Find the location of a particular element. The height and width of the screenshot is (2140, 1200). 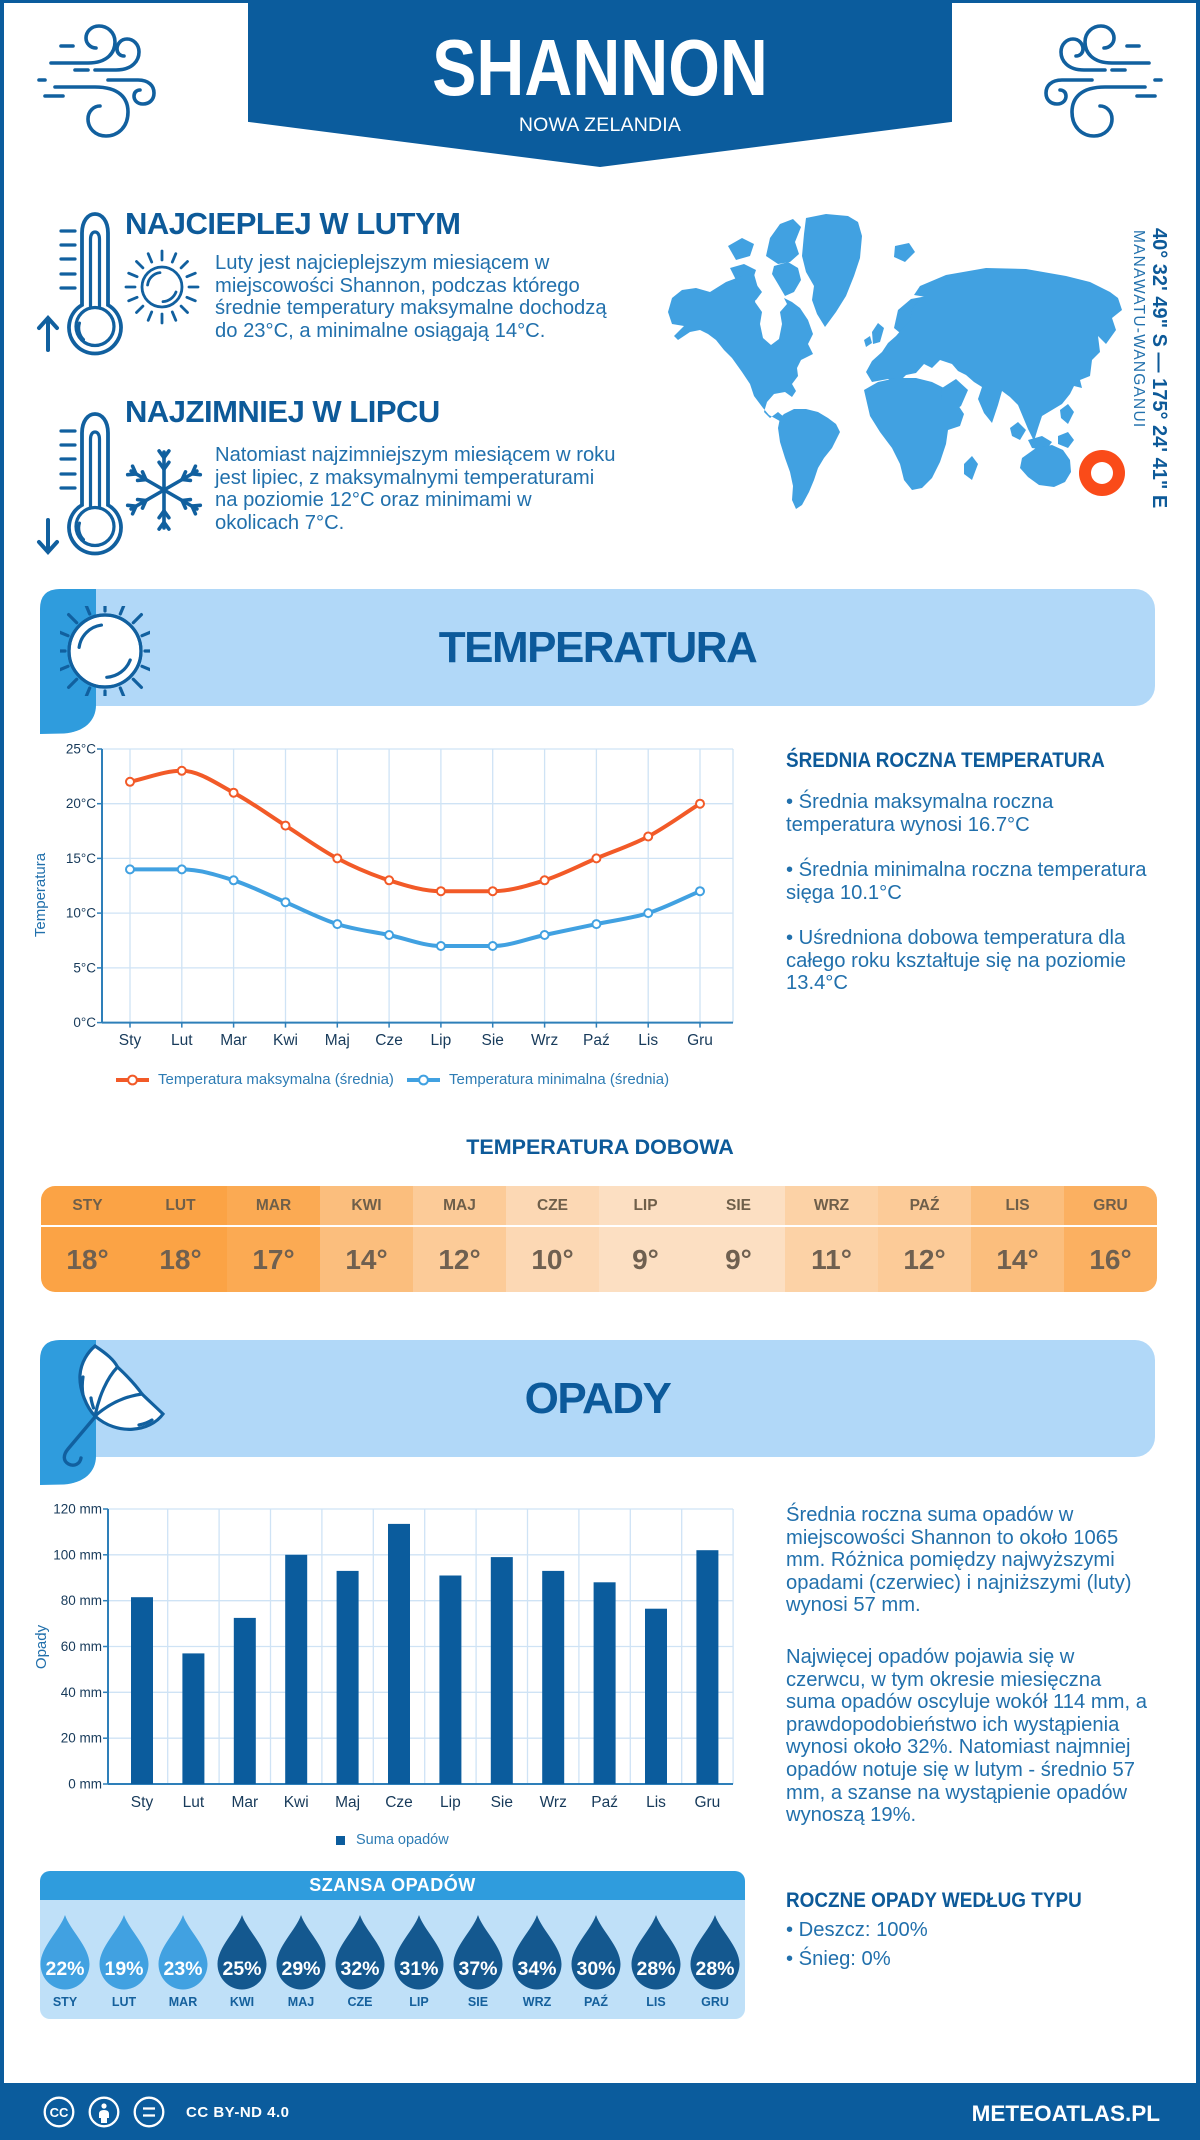

svg-text: 5°C is located at coordinates (84, 967).